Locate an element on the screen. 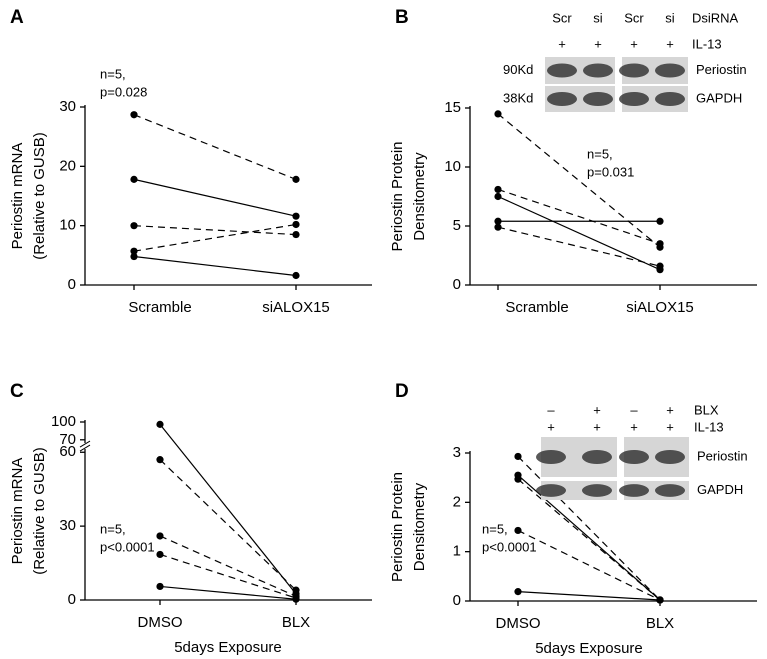  annotation: p=0.028 is located at coordinates (123, 91).